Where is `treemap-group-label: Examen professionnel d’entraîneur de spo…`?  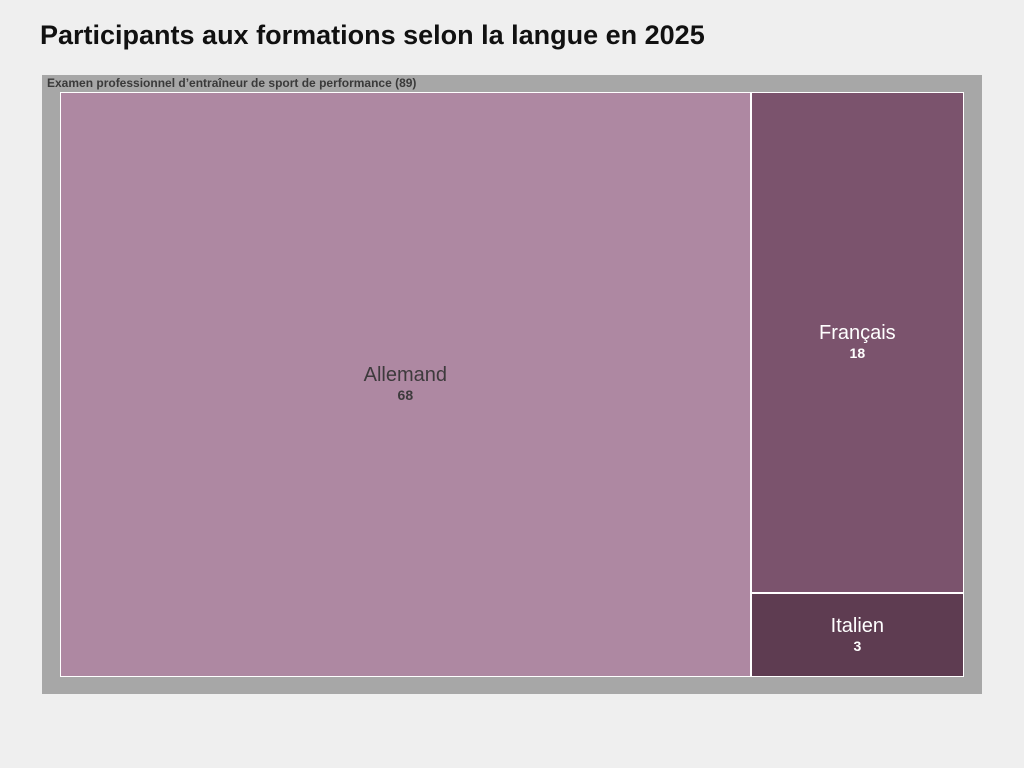 treemap-group-label: Examen professionnel d’entraîneur de spo… is located at coordinates (232, 83).